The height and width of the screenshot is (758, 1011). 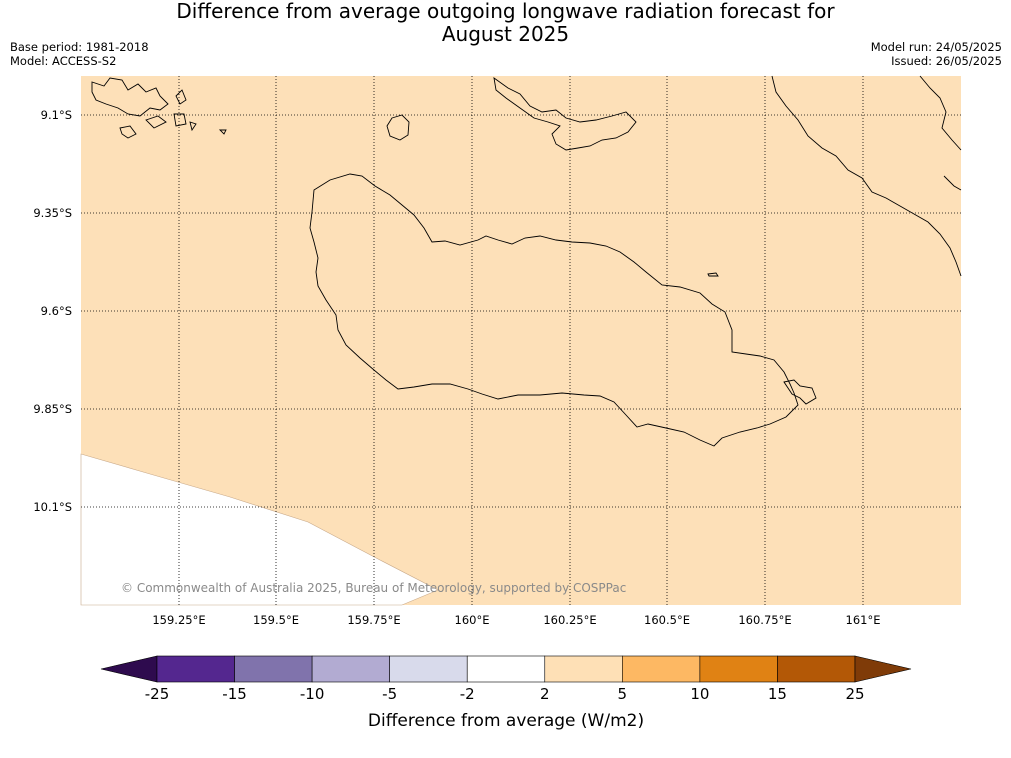 What do you see at coordinates (699, 694) in the screenshot?
I see `colorbar-tick-label: 10` at bounding box center [699, 694].